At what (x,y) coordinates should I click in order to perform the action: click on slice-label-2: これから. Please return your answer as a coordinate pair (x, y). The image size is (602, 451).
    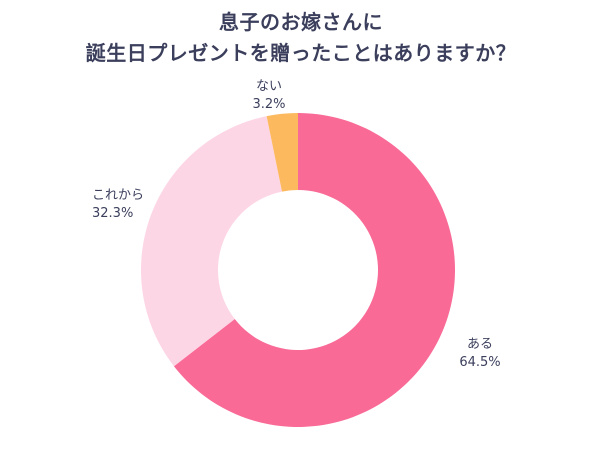
    Looking at the image, I should click on (118, 195).